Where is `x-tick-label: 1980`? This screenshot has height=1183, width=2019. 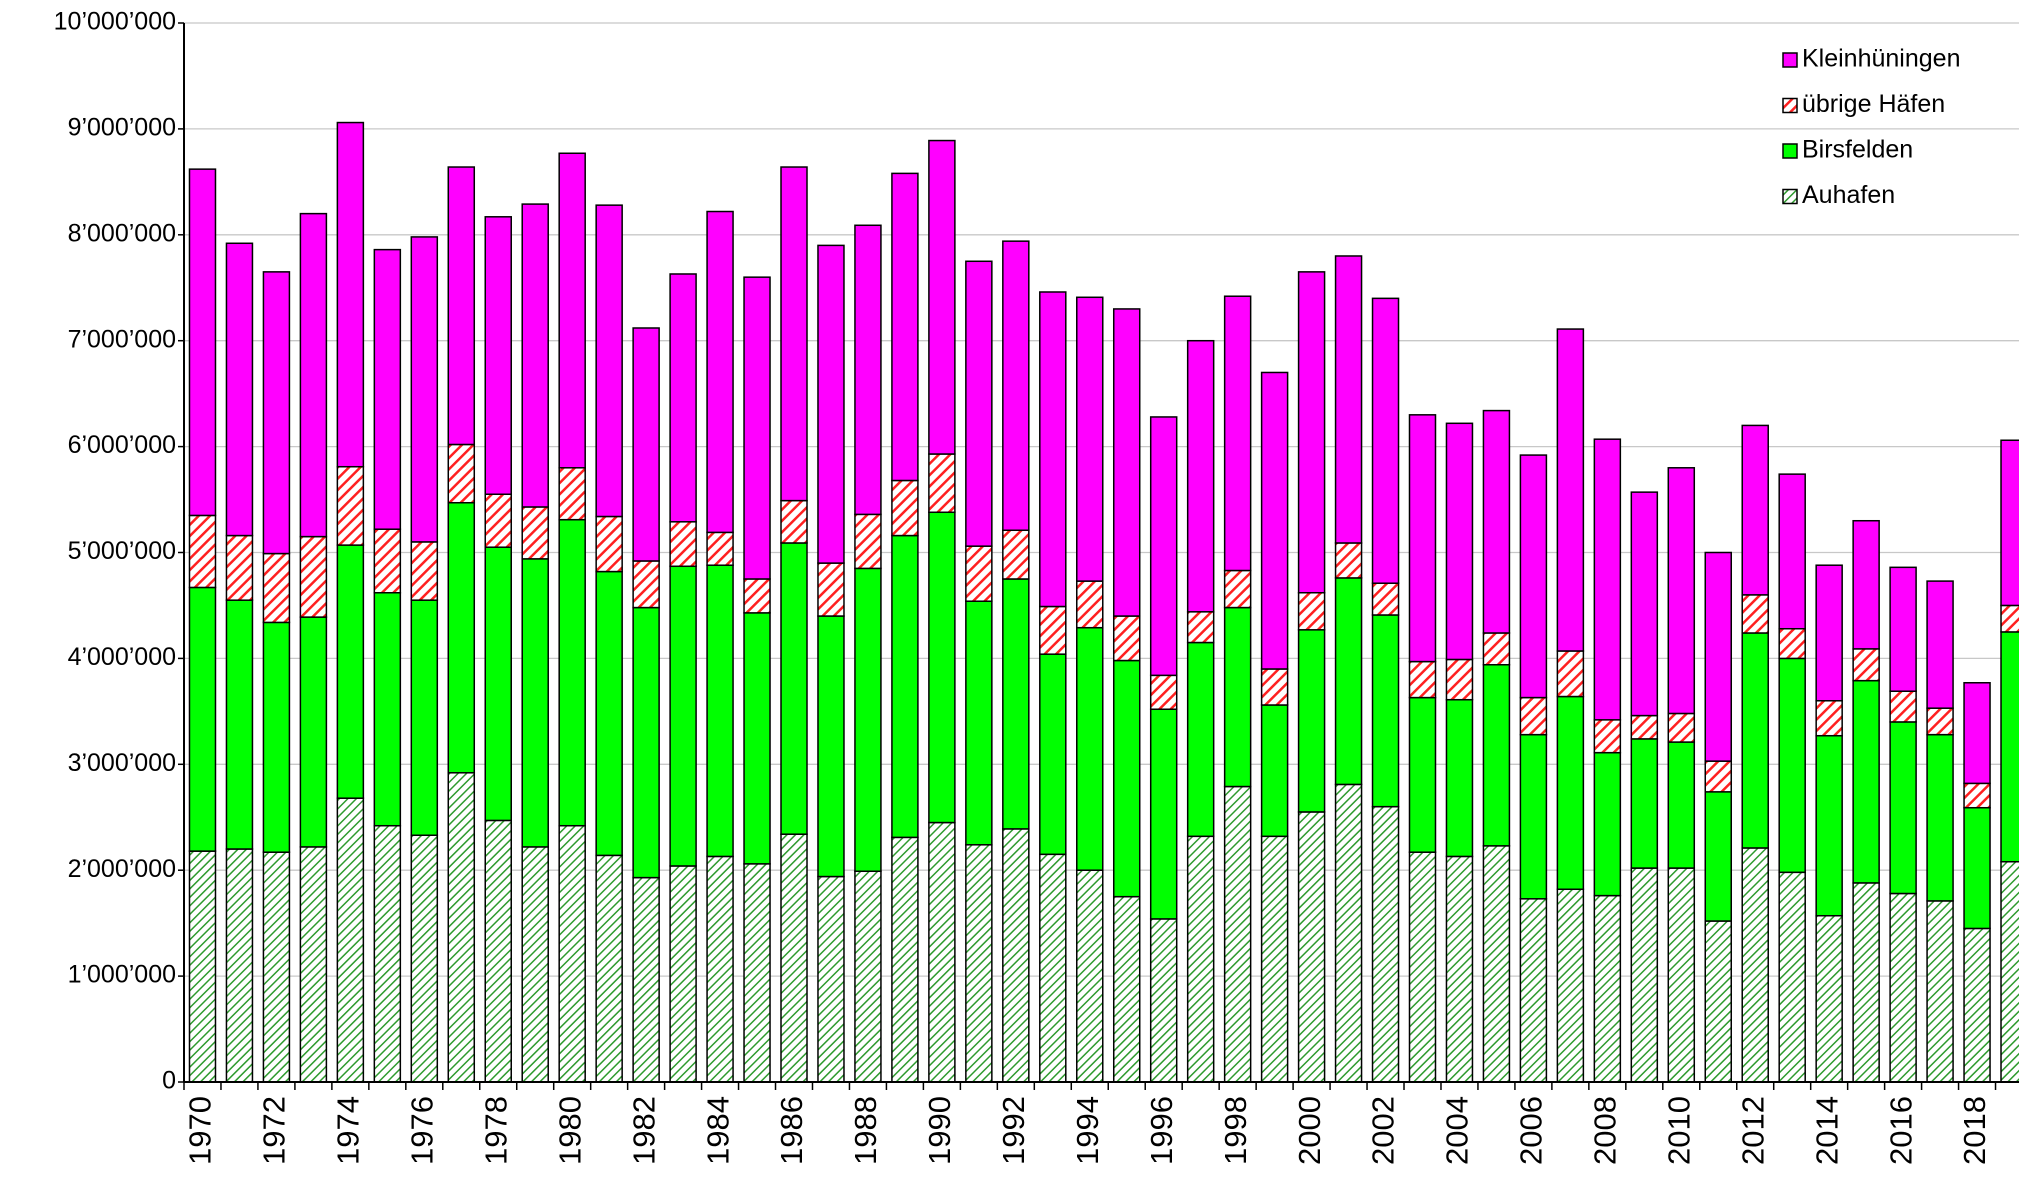
x-tick-label: 1980 is located at coordinates (569, 1130).